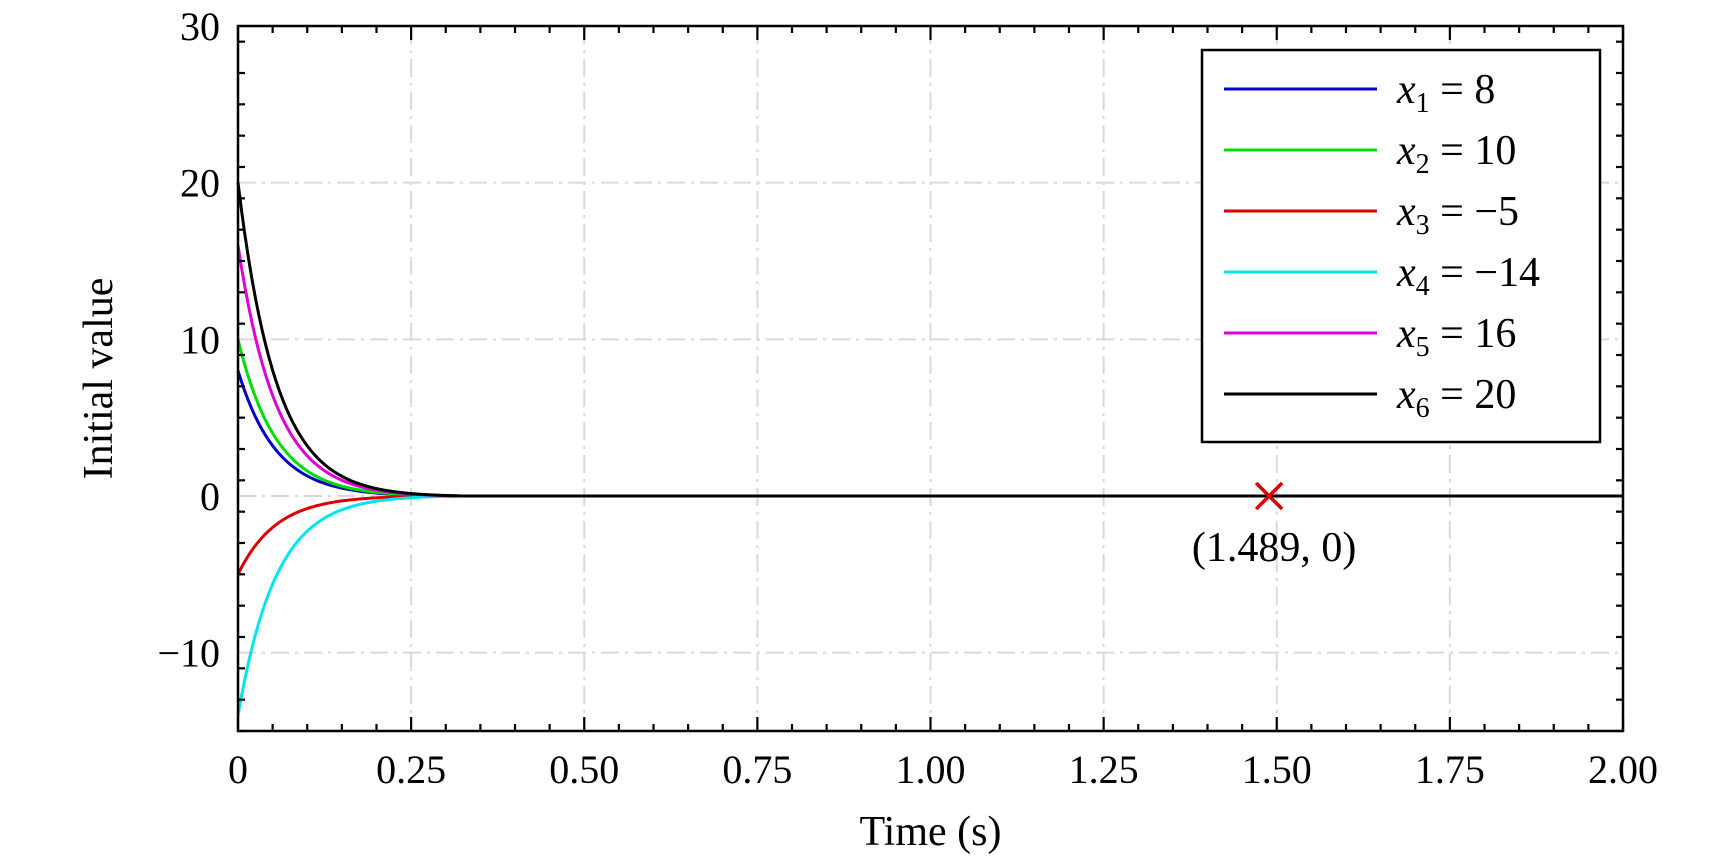 The width and height of the screenshot is (1732, 861). I want to click on x-tick-label: 0.25, so click(411, 769).